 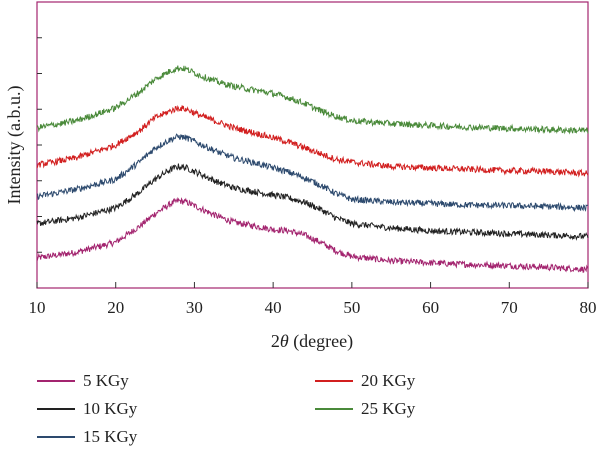 What do you see at coordinates (273, 307) in the screenshot?
I see `x-tick-label: 40` at bounding box center [273, 307].